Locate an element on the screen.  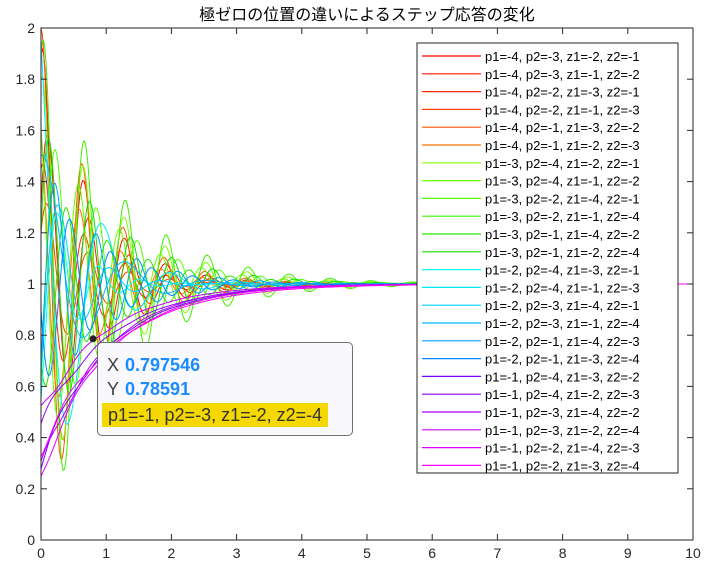
legend-item: p1=-3, p2=-4, z1=-2, z2=-1 is located at coordinates (531, 163).